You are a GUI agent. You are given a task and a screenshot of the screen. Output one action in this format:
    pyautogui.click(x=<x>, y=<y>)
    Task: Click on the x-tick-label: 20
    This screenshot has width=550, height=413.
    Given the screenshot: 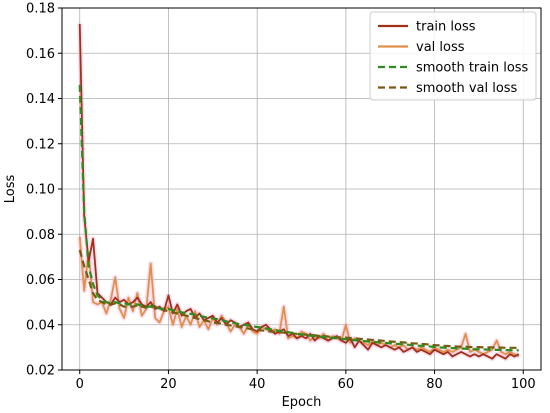 What is the action you would take?
    pyautogui.click(x=168, y=384)
    